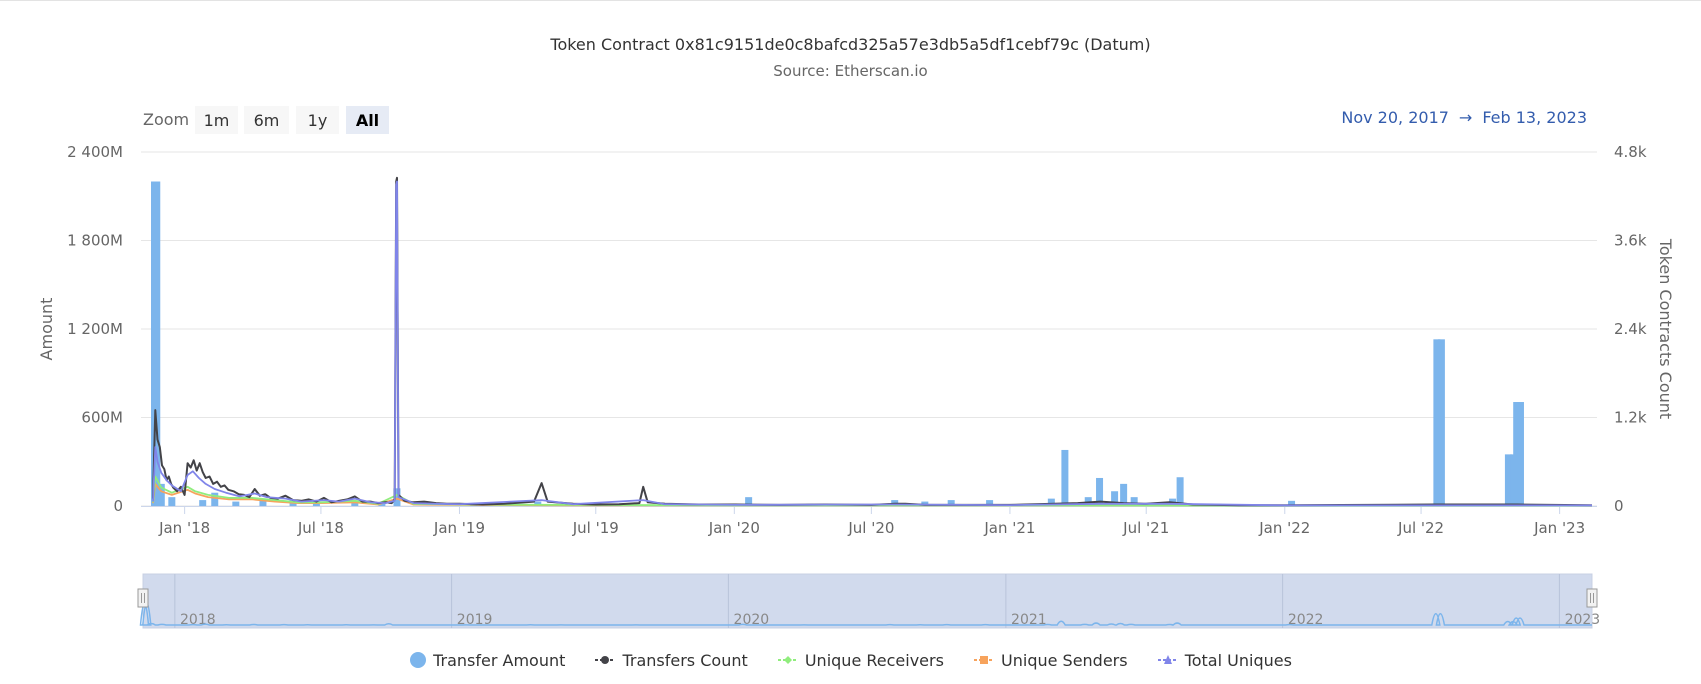 This screenshot has width=1701, height=684. What do you see at coordinates (1395, 117) in the screenshot?
I see `range-from-date: Nov 20, 2017` at bounding box center [1395, 117].